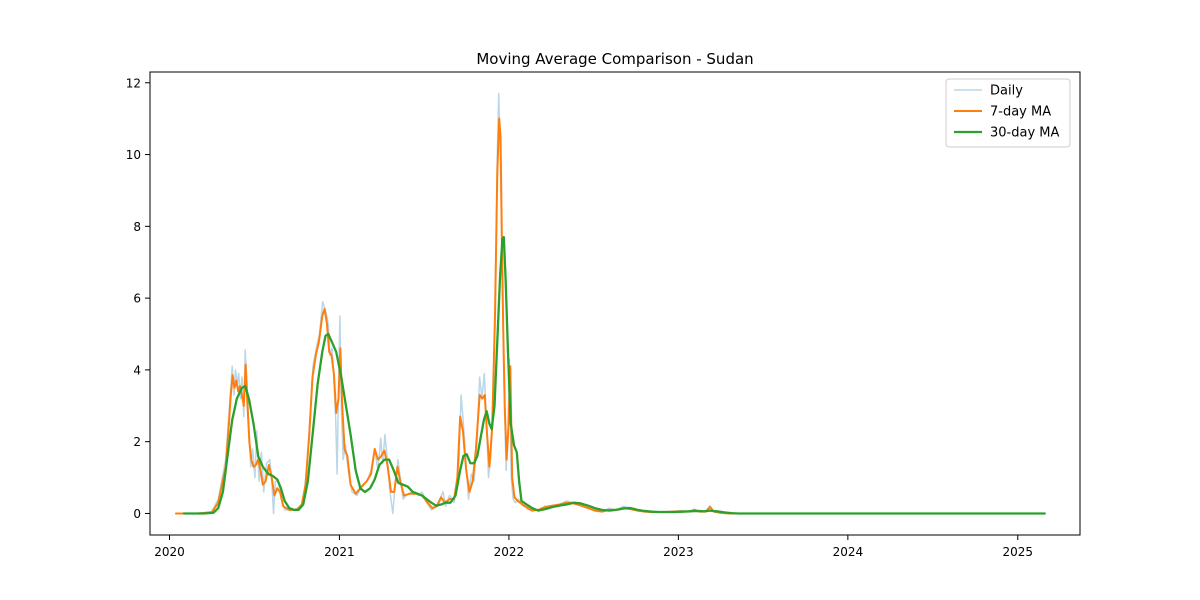 The height and width of the screenshot is (600, 1200). Describe the element at coordinates (1024, 133) in the screenshot. I see `legend-label-3: 30-day MA` at that location.